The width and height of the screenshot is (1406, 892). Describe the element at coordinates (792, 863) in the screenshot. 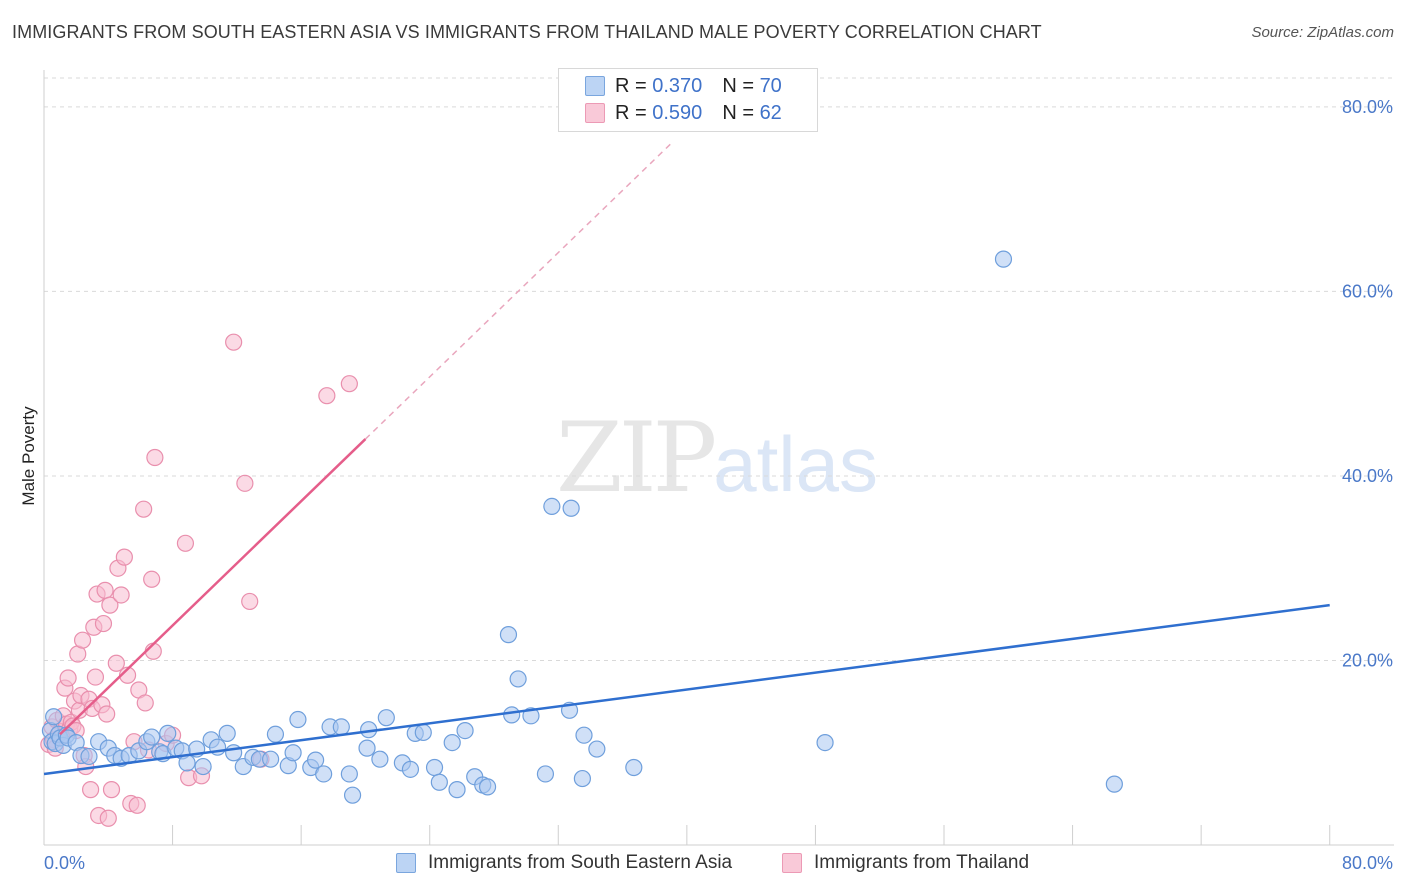

I see `series-swatch-pink` at that location.